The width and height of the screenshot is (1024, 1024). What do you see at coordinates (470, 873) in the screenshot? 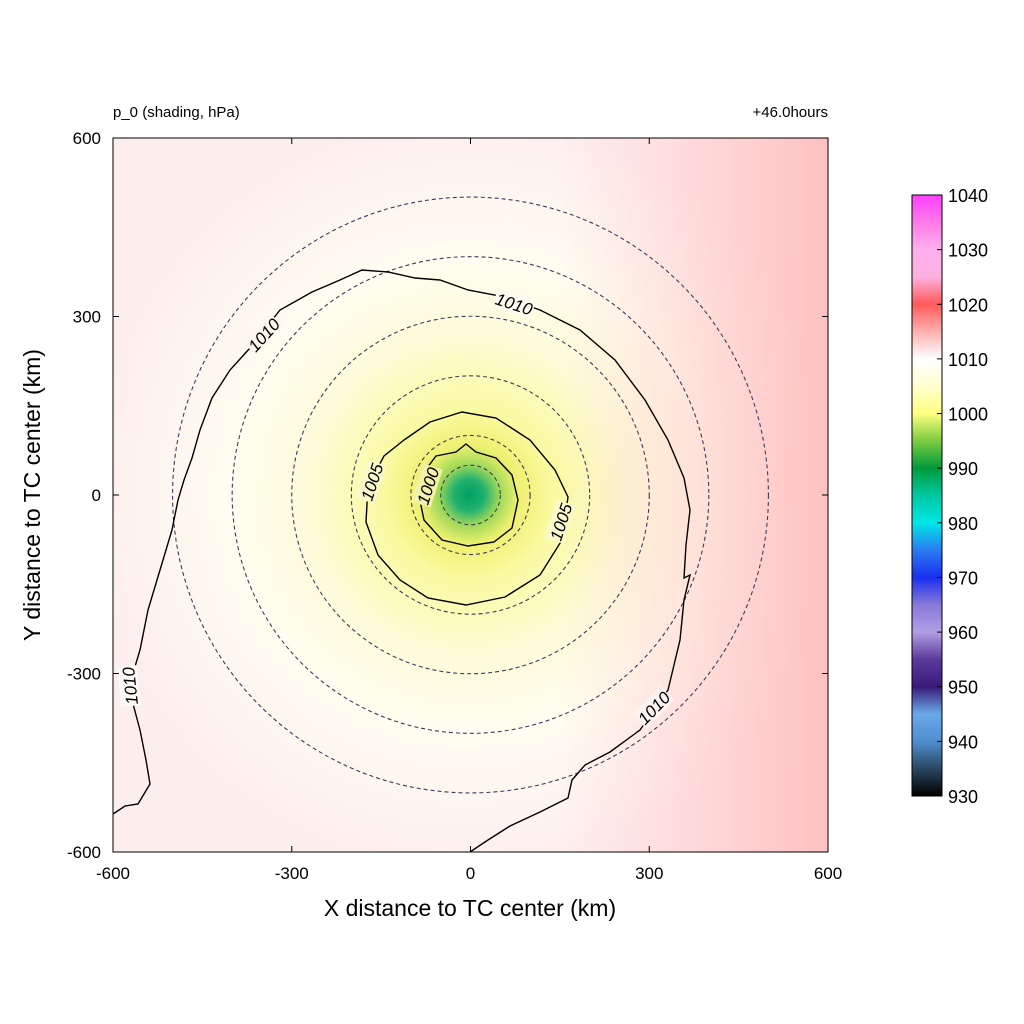
I see `x-tick-label: 0` at bounding box center [470, 873].